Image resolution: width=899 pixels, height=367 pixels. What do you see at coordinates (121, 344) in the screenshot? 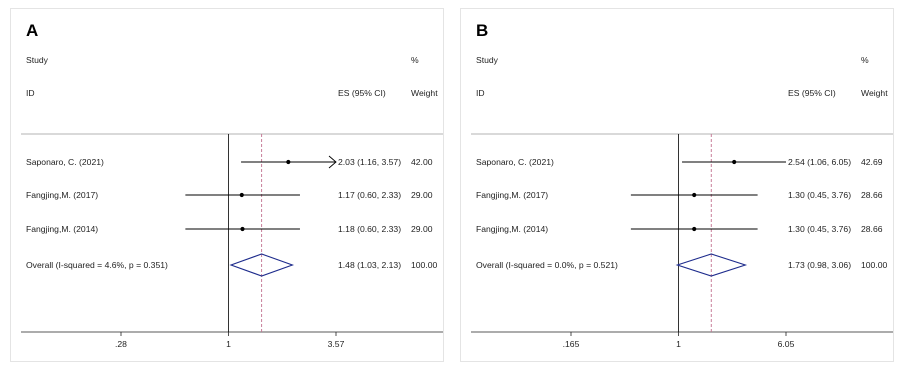
I see `x-axis-tick-label: .28` at bounding box center [121, 344].